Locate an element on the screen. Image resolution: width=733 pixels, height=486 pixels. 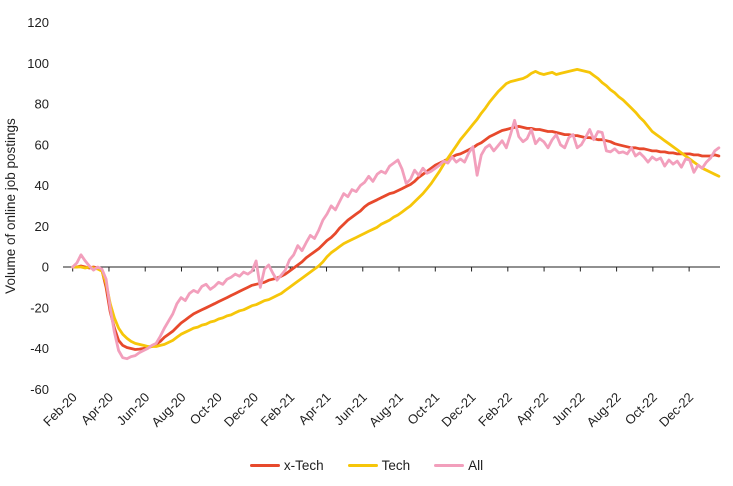
y-tick-label: -40 is located at coordinates (39, 348).